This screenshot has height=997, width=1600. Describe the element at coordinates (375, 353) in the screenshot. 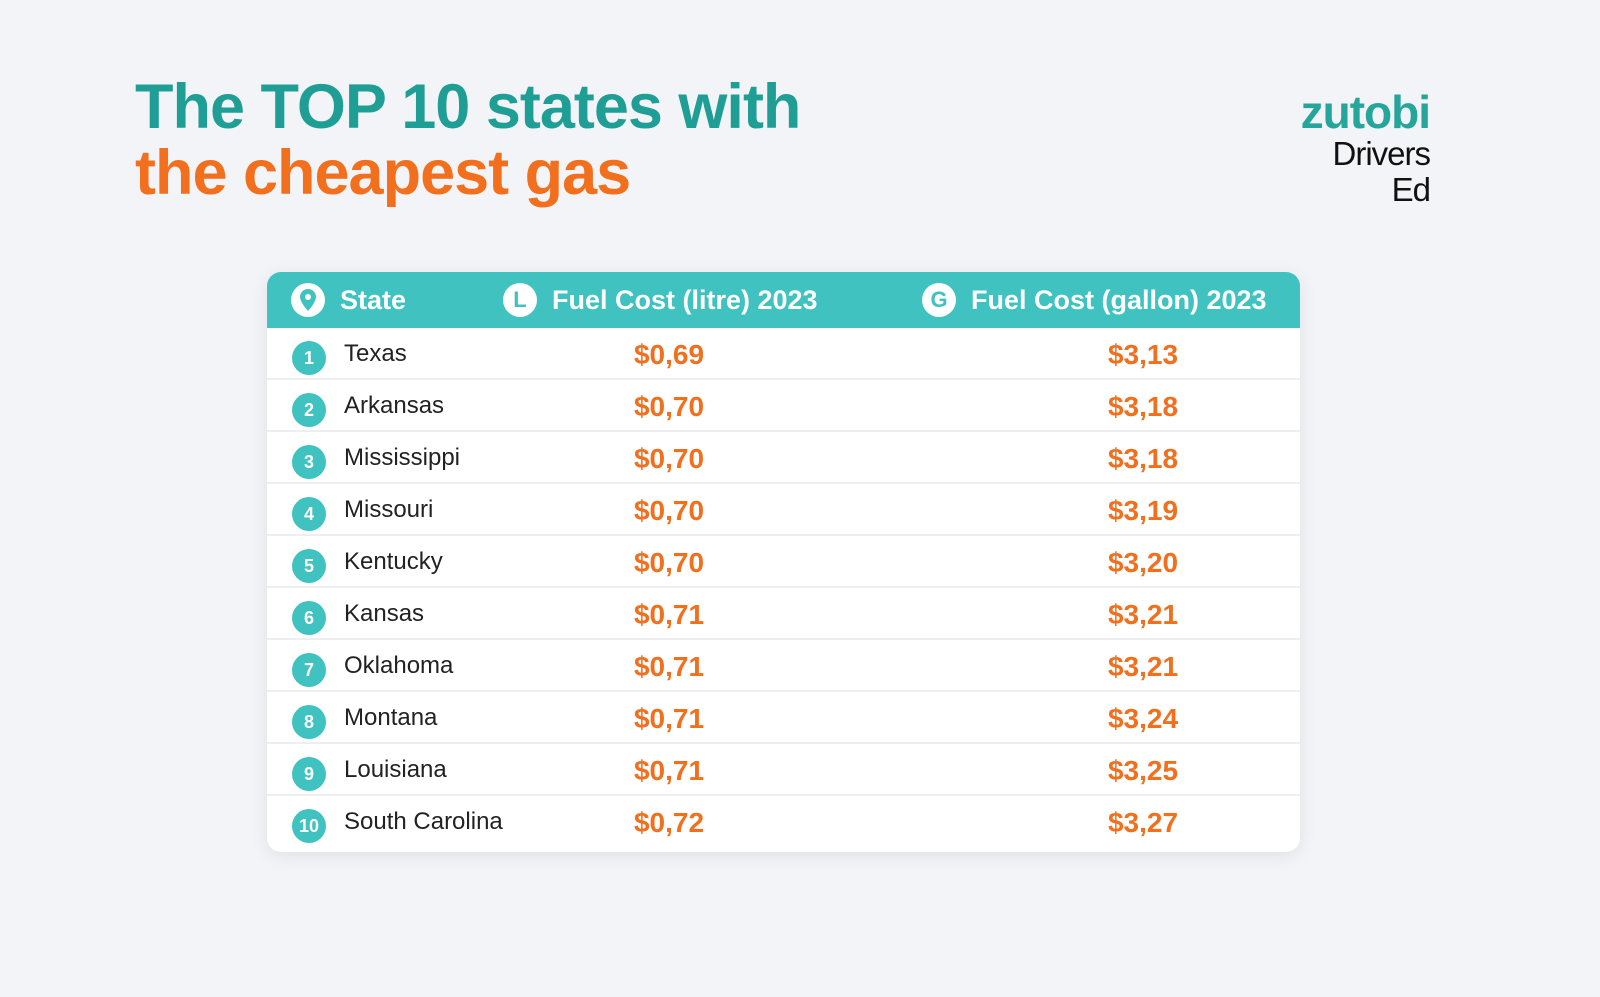

I see `state-name: Texas` at that location.